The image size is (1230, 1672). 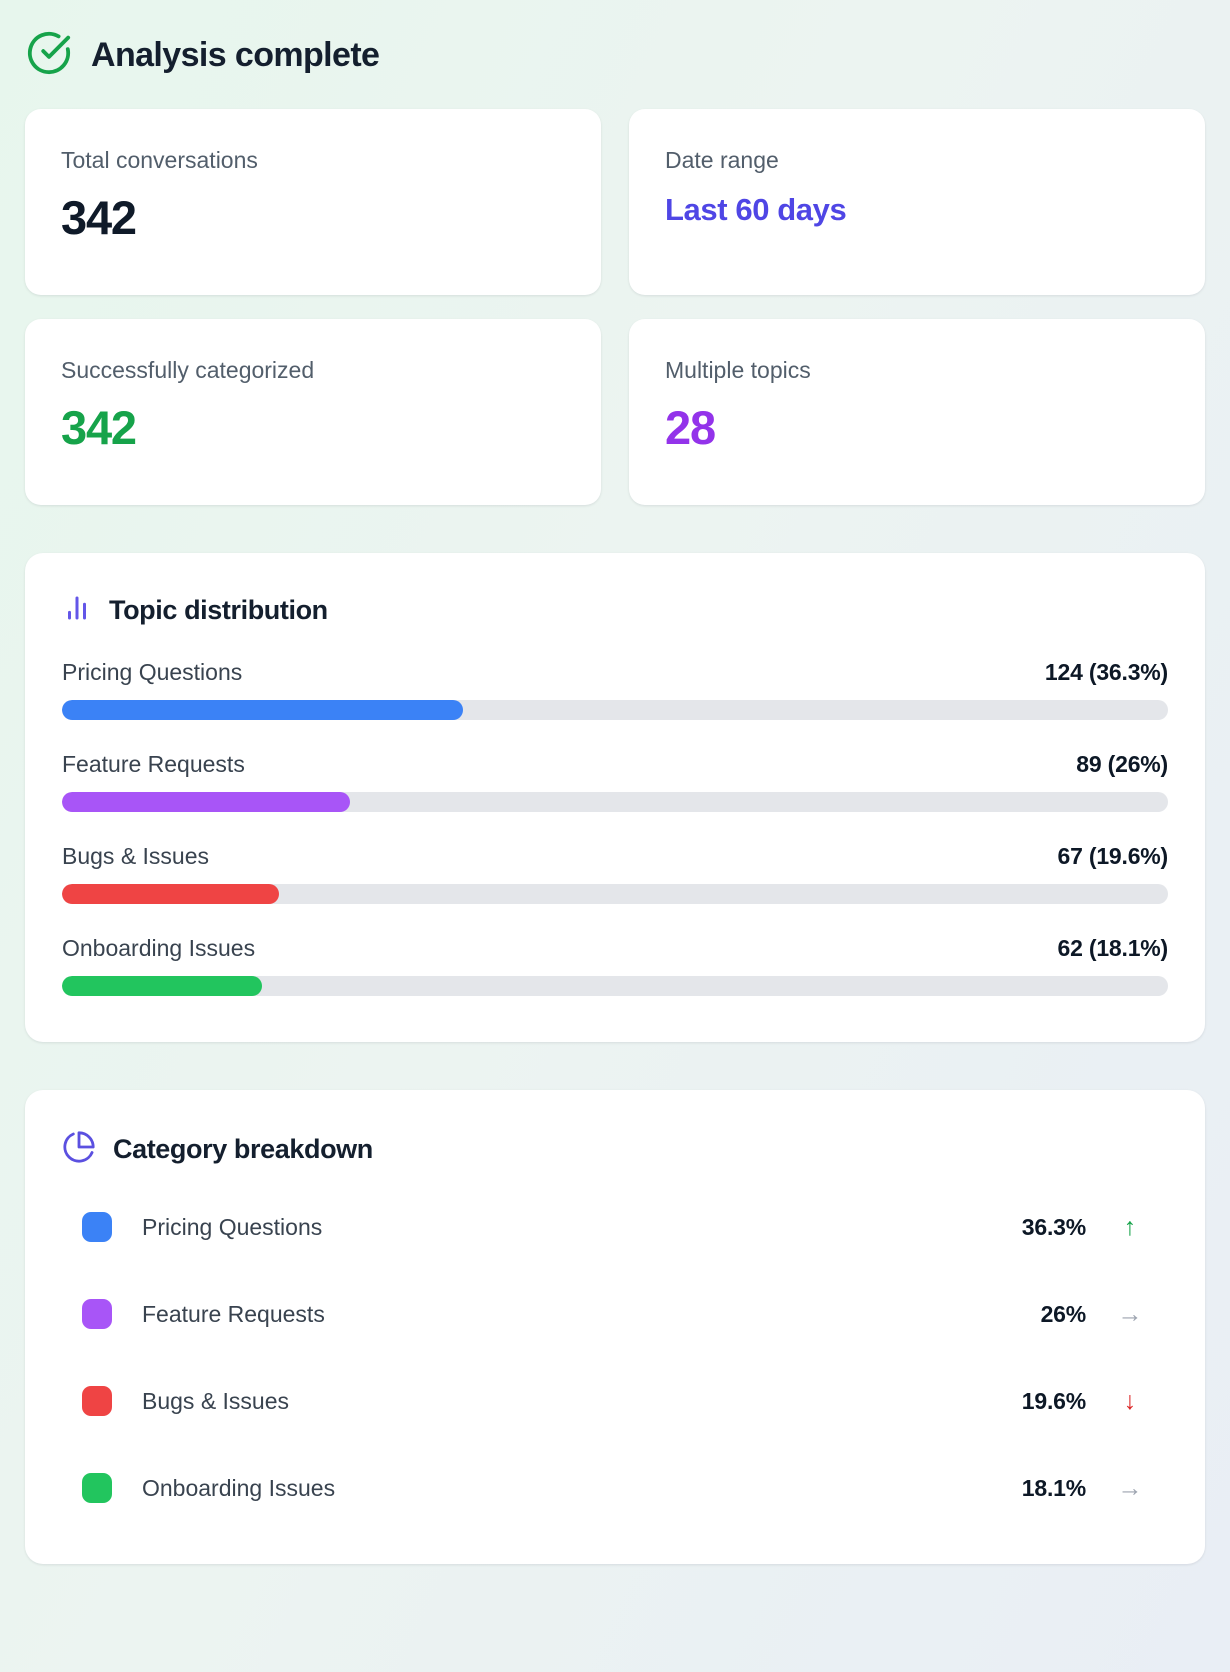 What do you see at coordinates (1053, 1487) in the screenshot?
I see `category-percent: 18.1%` at bounding box center [1053, 1487].